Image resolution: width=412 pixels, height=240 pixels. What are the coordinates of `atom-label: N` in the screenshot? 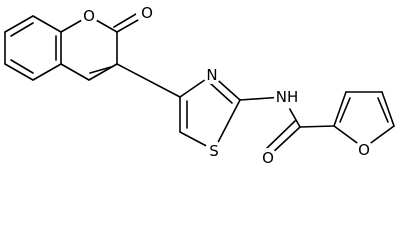 It's located at (211, 75).